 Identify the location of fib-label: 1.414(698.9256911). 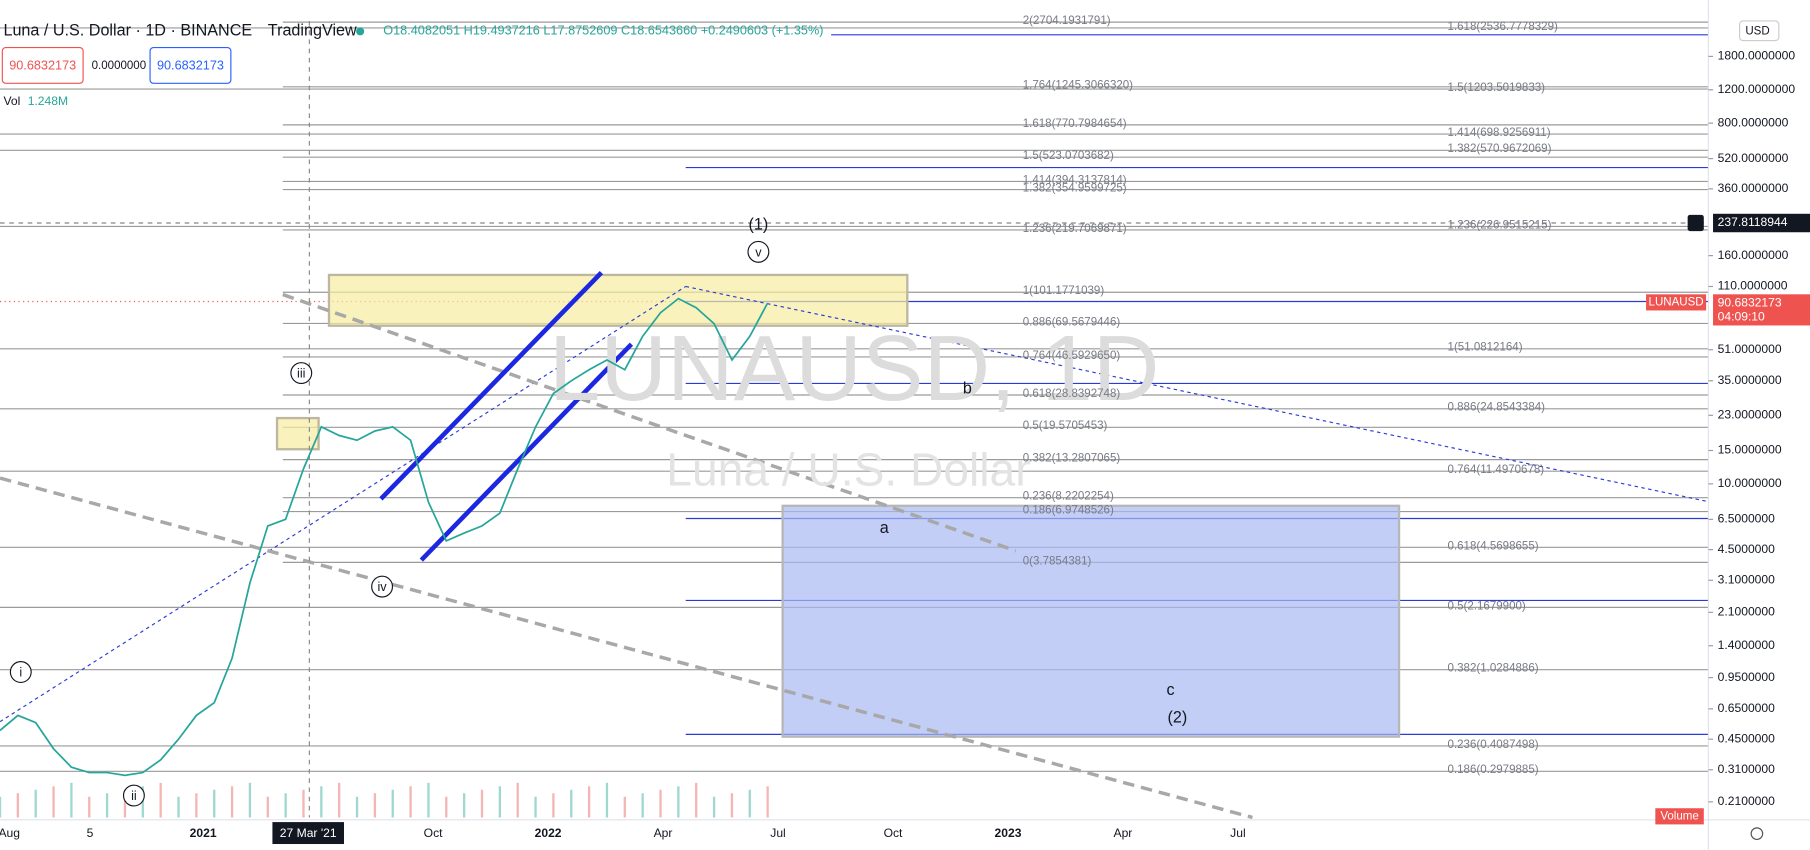
(1499, 133).